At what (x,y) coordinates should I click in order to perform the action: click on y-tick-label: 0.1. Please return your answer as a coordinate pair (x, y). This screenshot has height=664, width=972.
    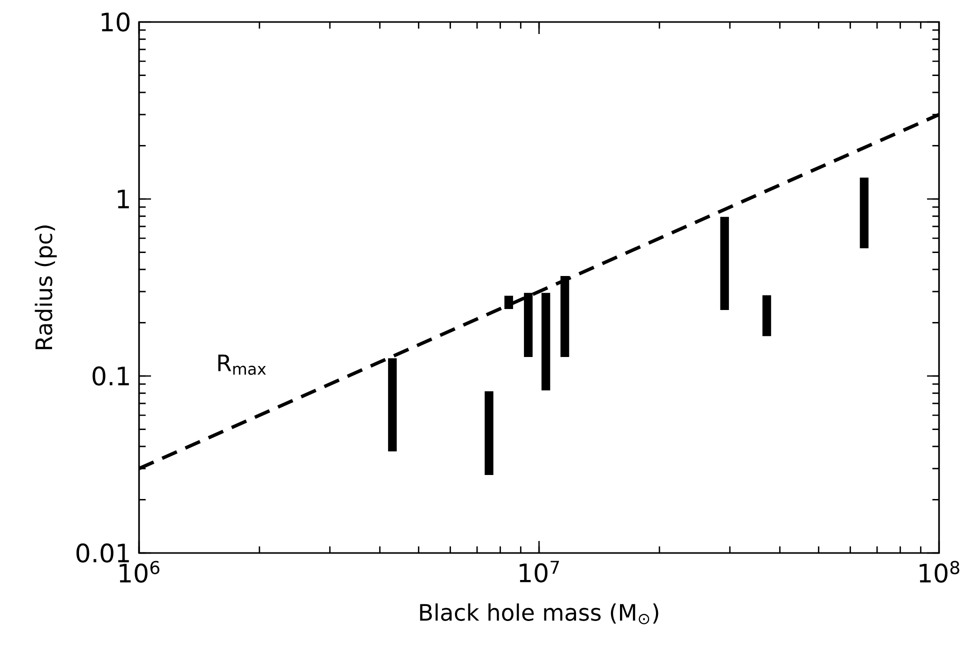
    Looking at the image, I should click on (110, 376).